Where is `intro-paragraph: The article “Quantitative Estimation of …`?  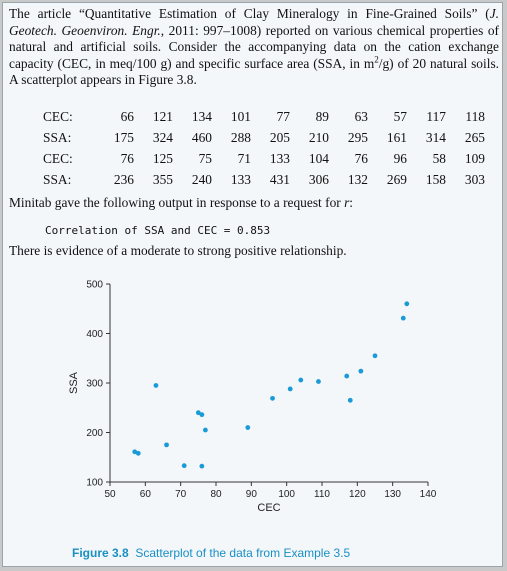
intro-paragraph: The article “Quantitative Estimation of … is located at coordinates (254, 47).